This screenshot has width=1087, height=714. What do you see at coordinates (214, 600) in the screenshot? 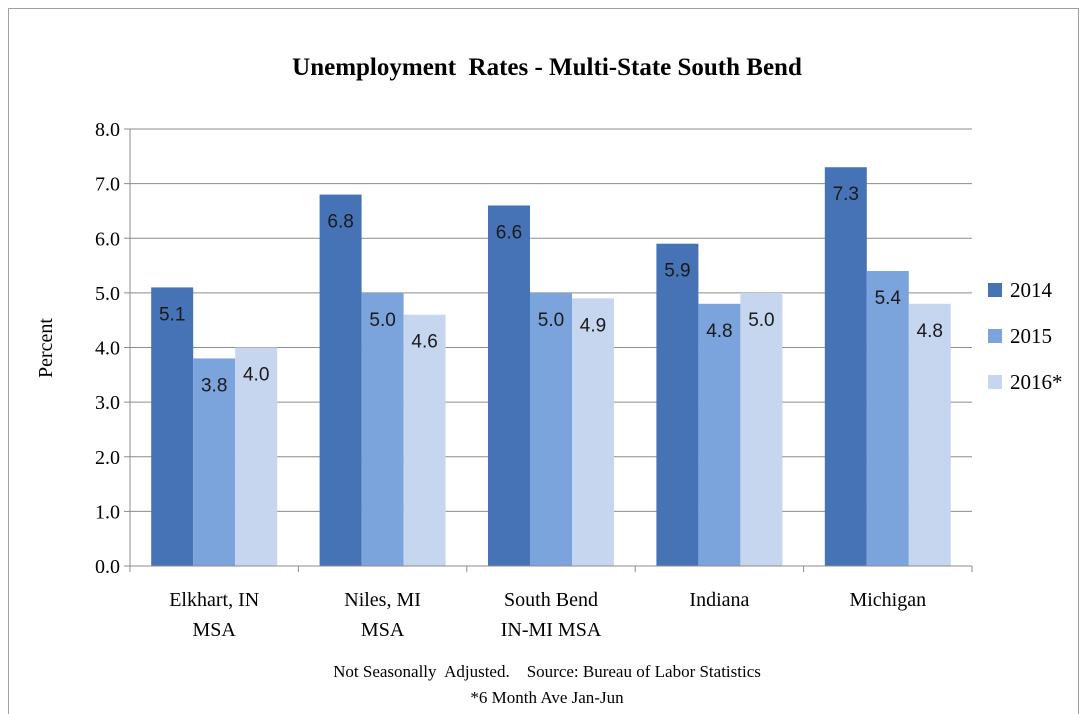
I see `x-category-label: Elkhart, IN` at bounding box center [214, 600].